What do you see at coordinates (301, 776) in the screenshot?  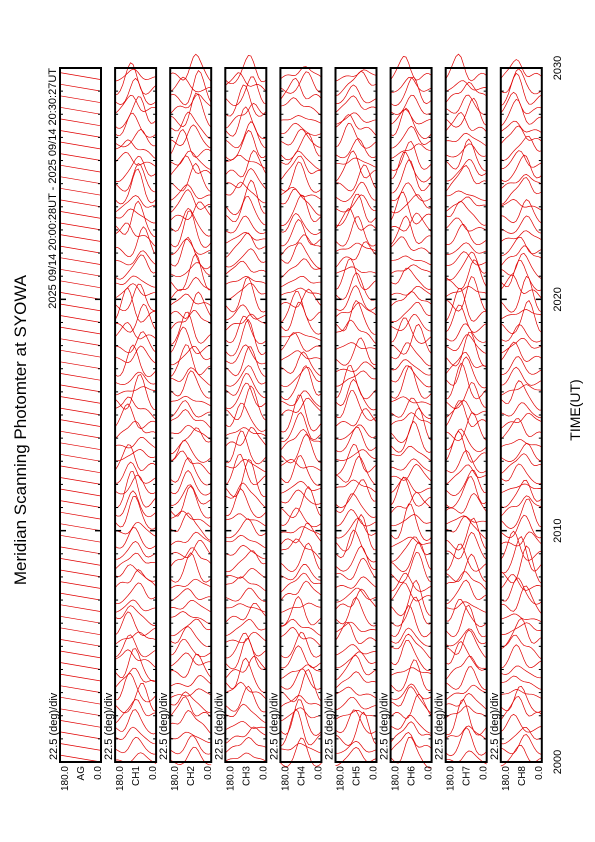 I see `channel-label: CH4` at bounding box center [301, 776].